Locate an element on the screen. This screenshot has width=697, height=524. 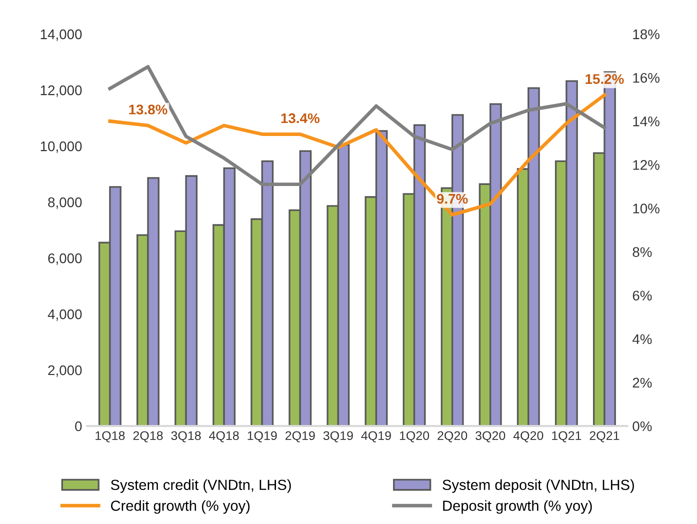
x-tick-label: 4Q19 is located at coordinates (376, 436).